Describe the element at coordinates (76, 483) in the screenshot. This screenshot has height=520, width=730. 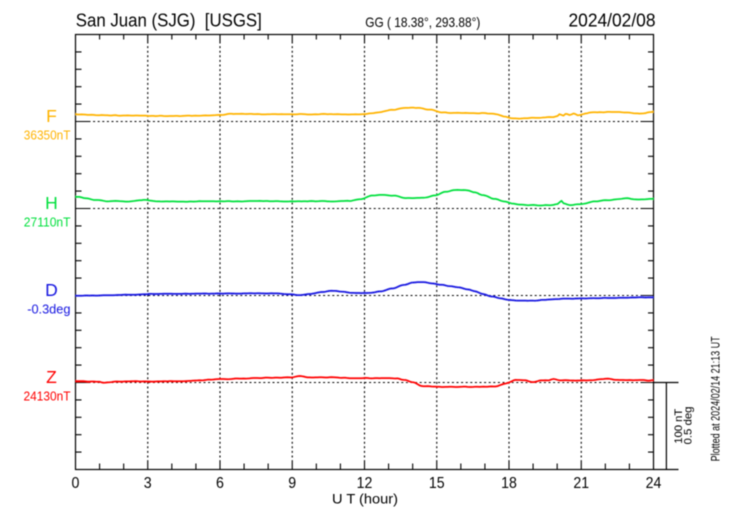
I see `svg-text: 0` at that location.